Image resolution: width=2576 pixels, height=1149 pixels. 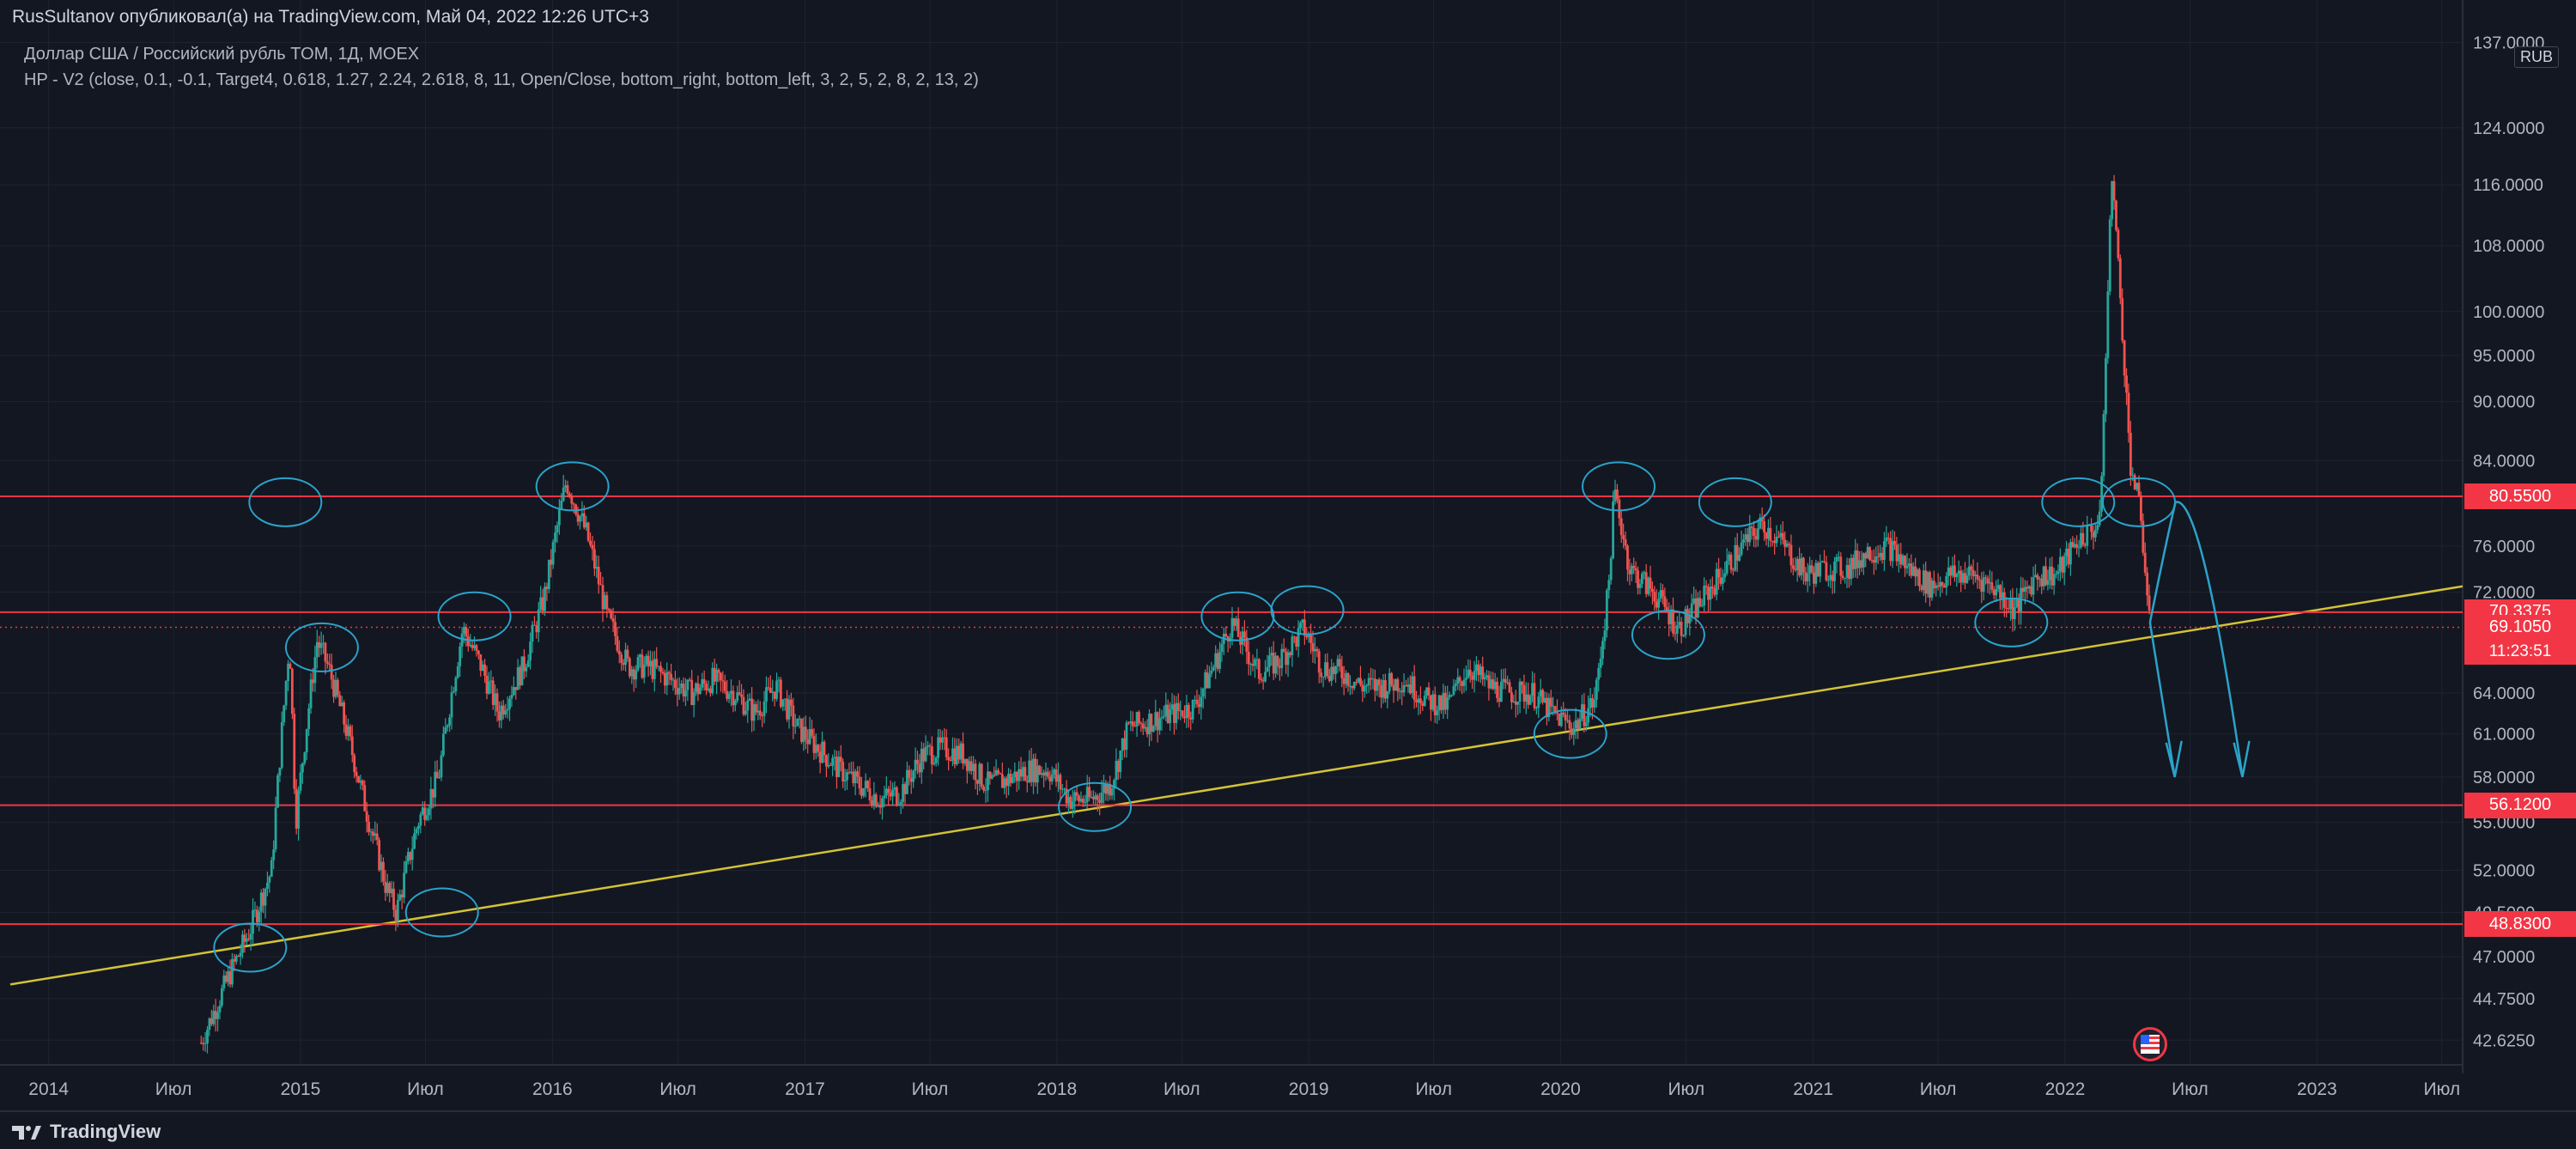 I want to click on brand-name: TradingView, so click(x=106, y=1132).